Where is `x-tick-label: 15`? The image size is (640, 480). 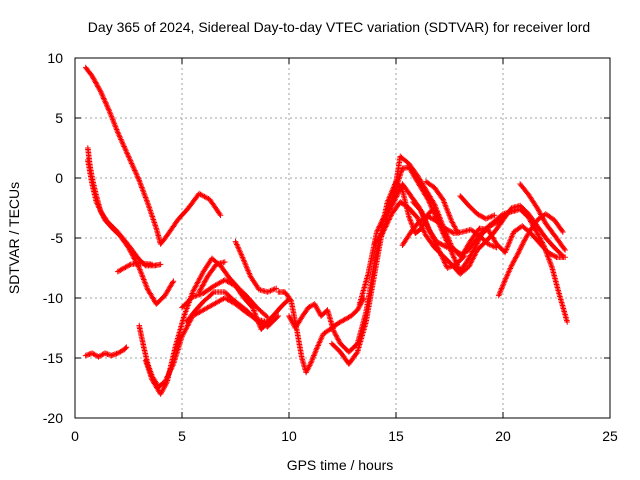 x-tick-label: 15 is located at coordinates (396, 436).